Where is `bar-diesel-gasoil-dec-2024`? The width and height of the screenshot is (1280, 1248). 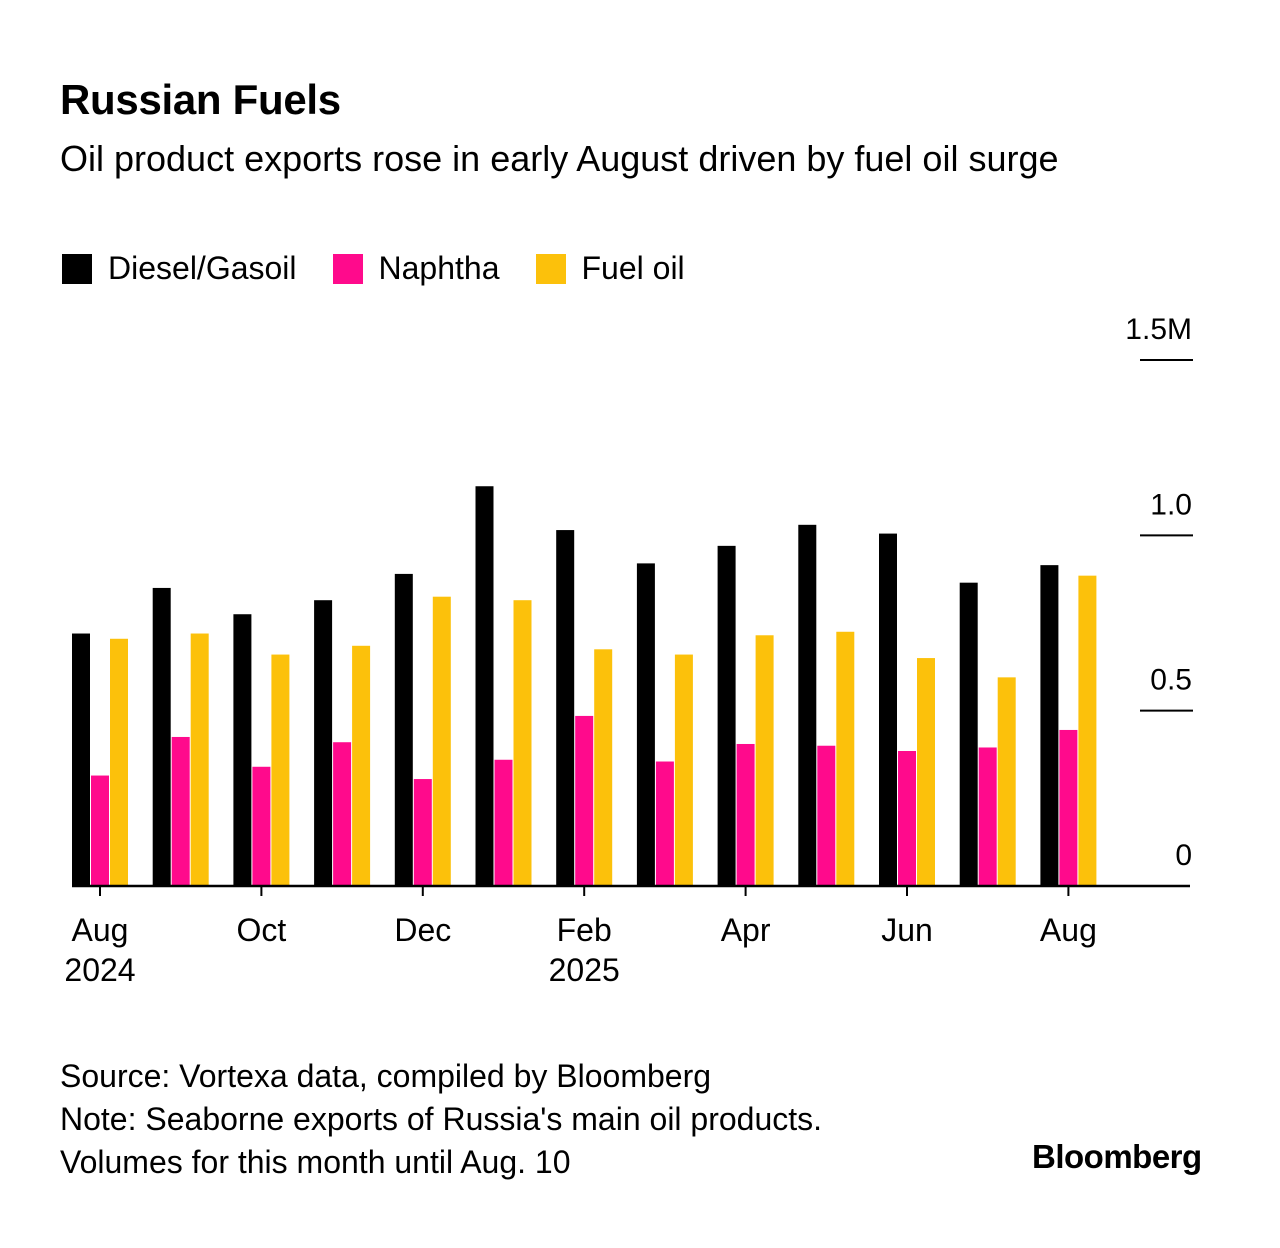 bar-diesel-gasoil-dec-2024 is located at coordinates (403, 729).